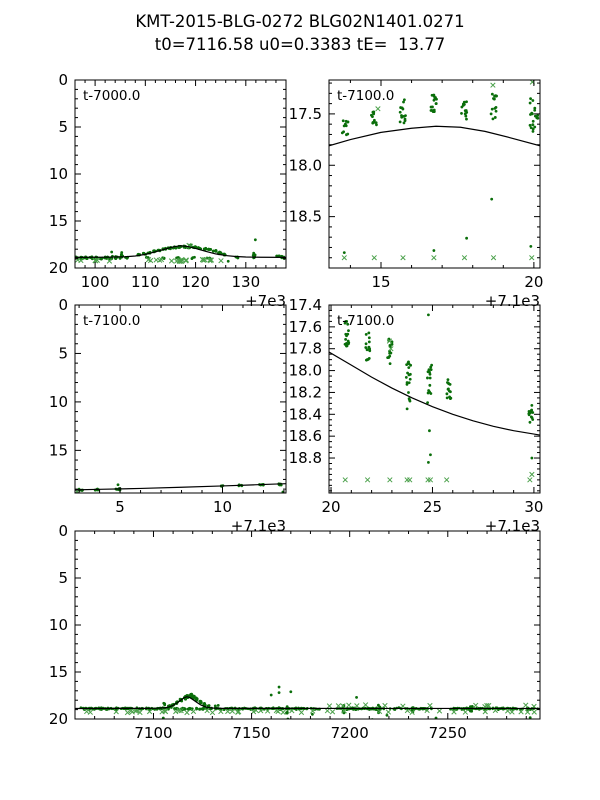 The image size is (600, 800). I want to click on x-tick-label: 7150, so click(251, 733).